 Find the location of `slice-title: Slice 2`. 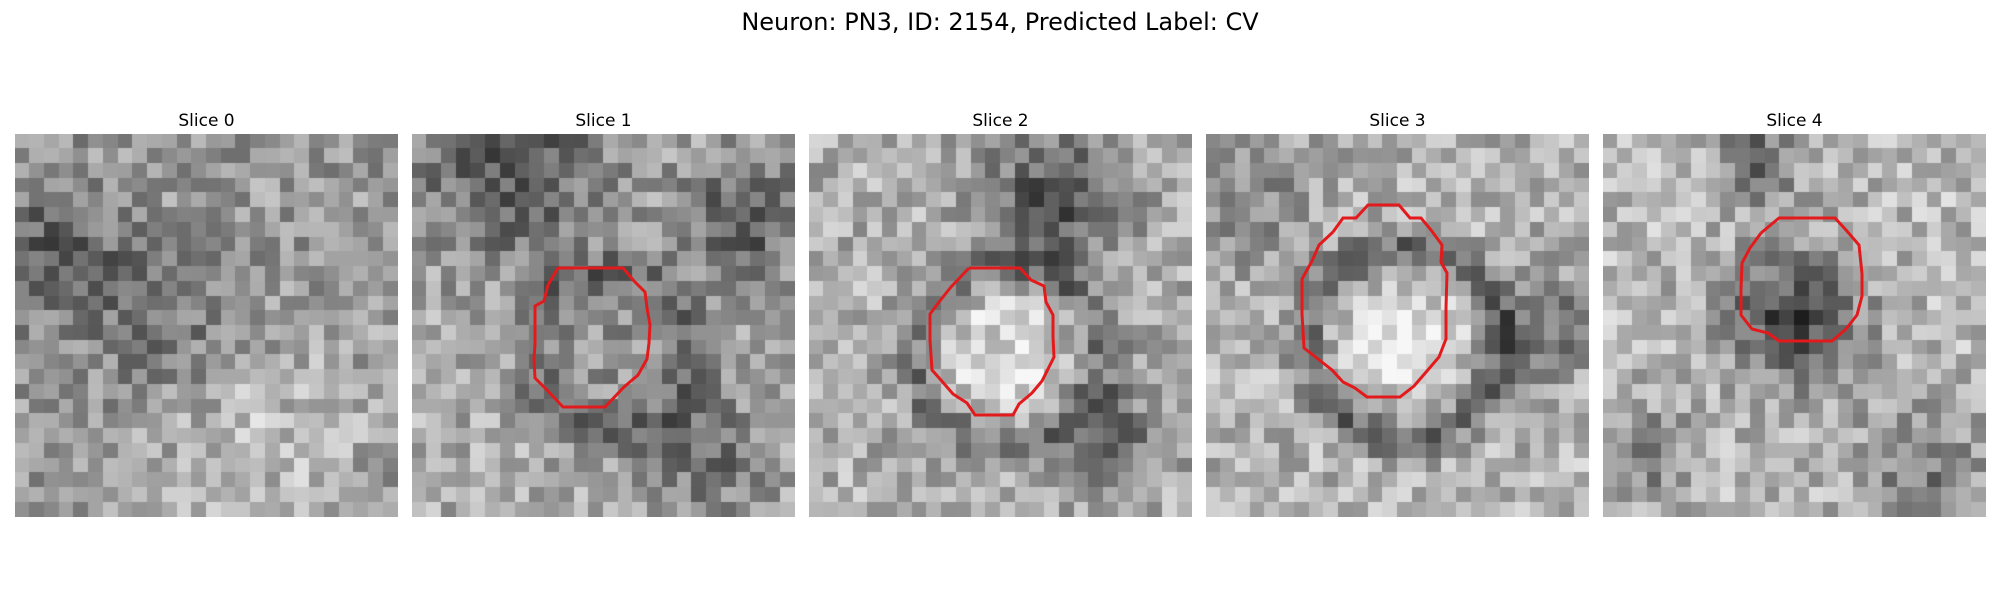

slice-title: Slice 2 is located at coordinates (1000, 121).